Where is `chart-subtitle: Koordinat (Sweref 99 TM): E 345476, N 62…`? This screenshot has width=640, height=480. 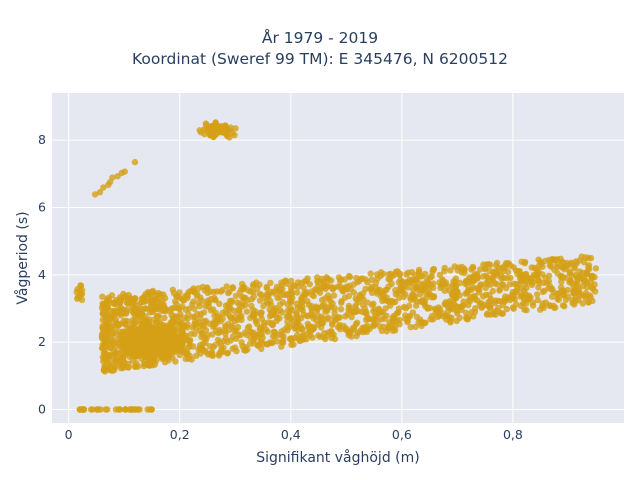 chart-subtitle: Koordinat (Sweref 99 TM): E 345476, N 62… is located at coordinates (320, 59).